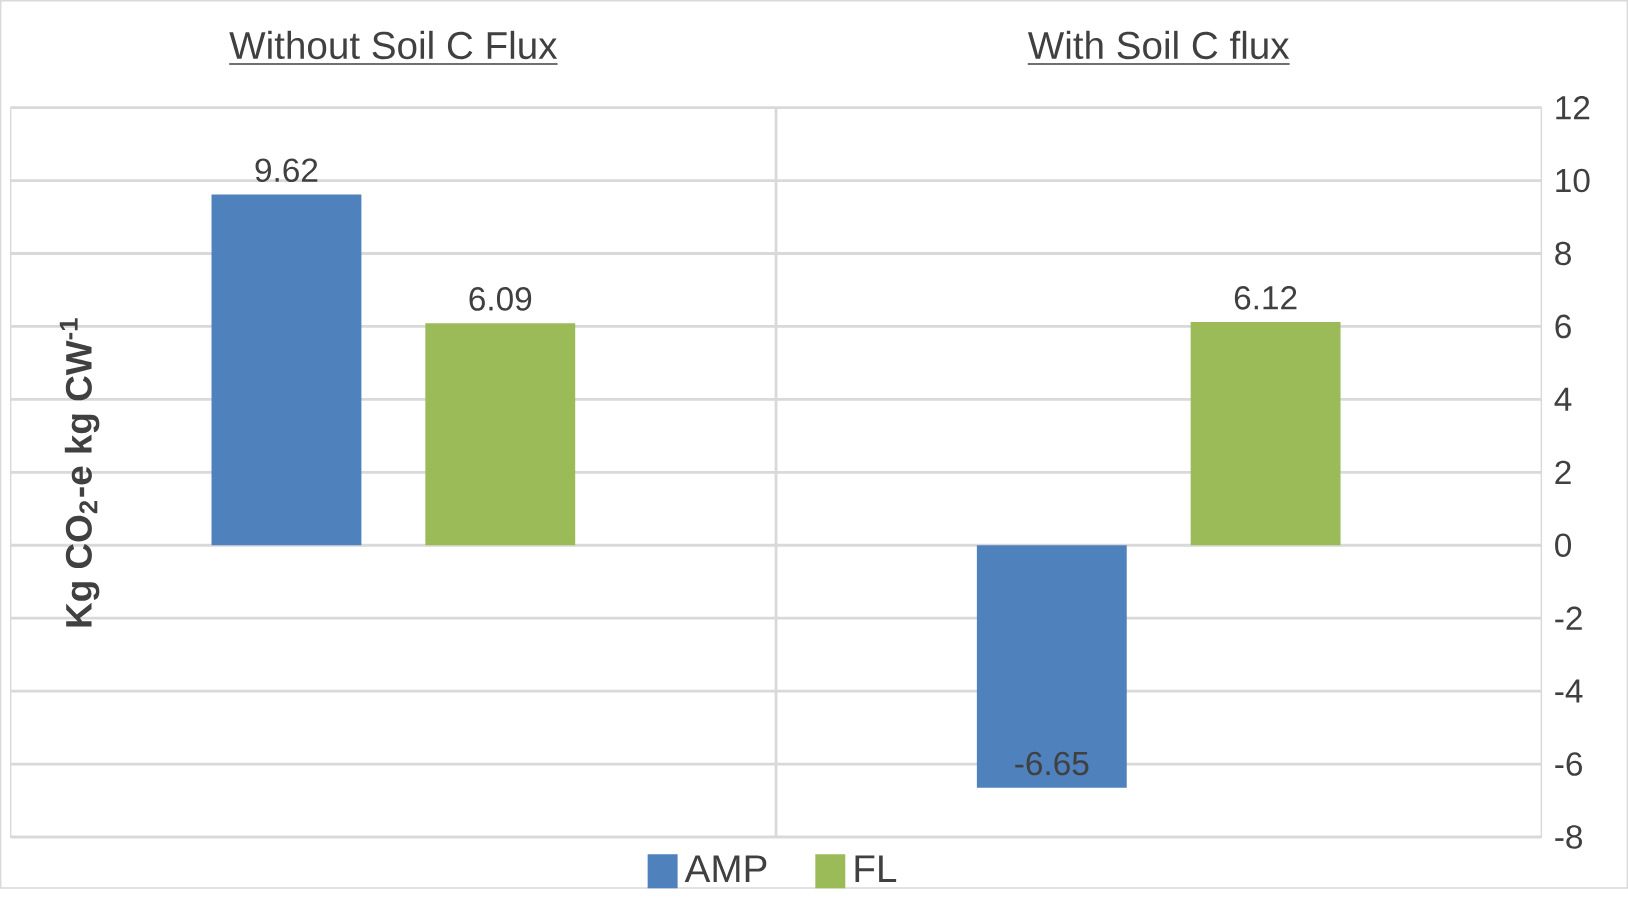  I want to click on y-axis-title: Kg CO$_{2}$-e kg CW$^{-1}$, so click(79, 472).